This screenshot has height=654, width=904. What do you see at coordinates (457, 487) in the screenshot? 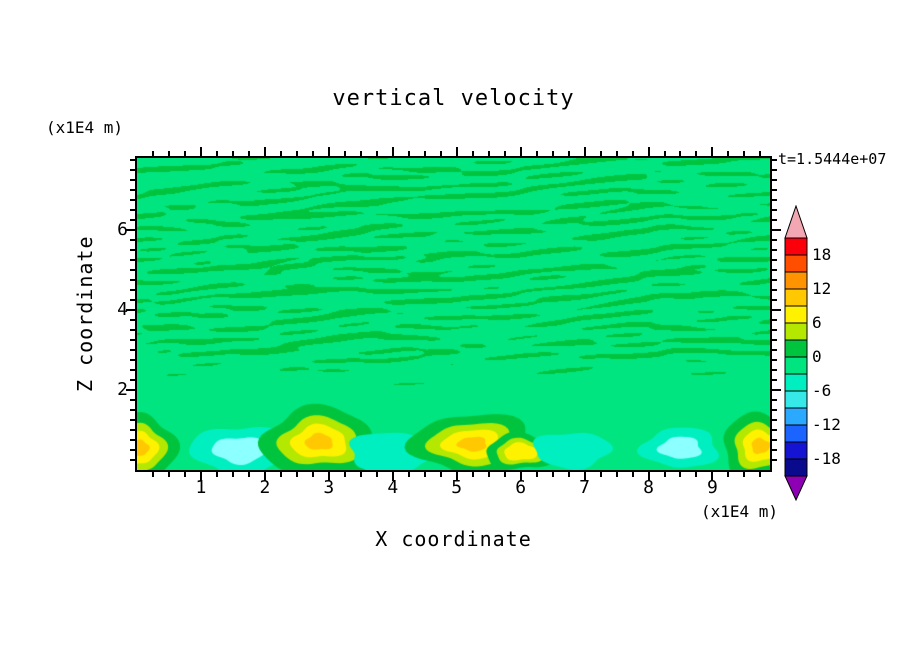
I see `x-tick-label: 5` at bounding box center [457, 487].